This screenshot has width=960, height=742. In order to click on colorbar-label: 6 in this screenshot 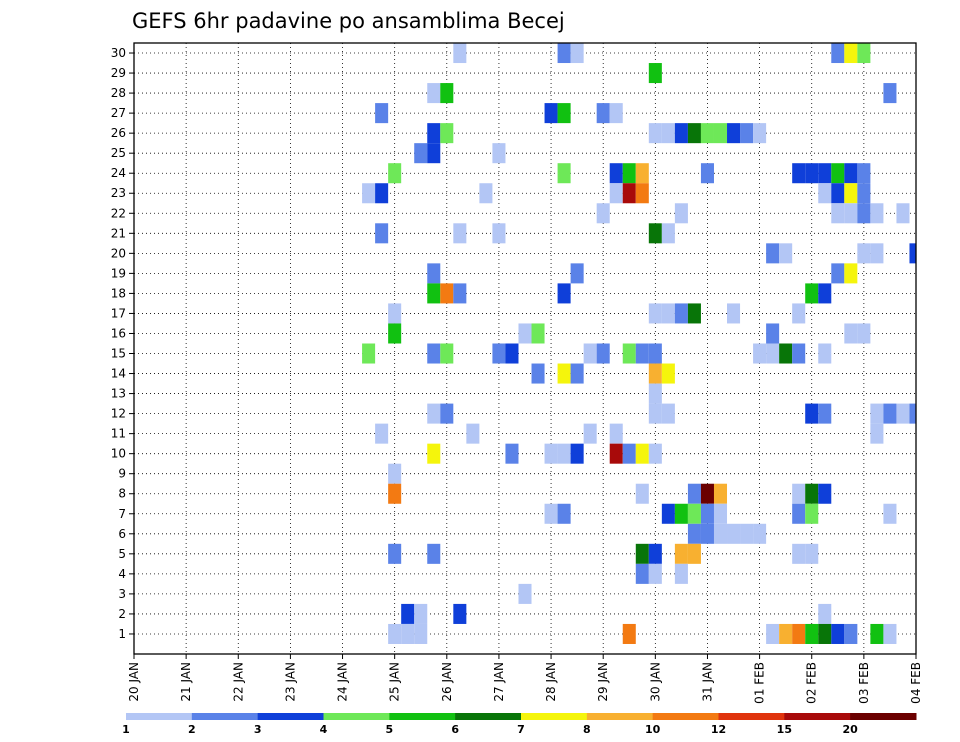, I will do `click(455, 729)`.